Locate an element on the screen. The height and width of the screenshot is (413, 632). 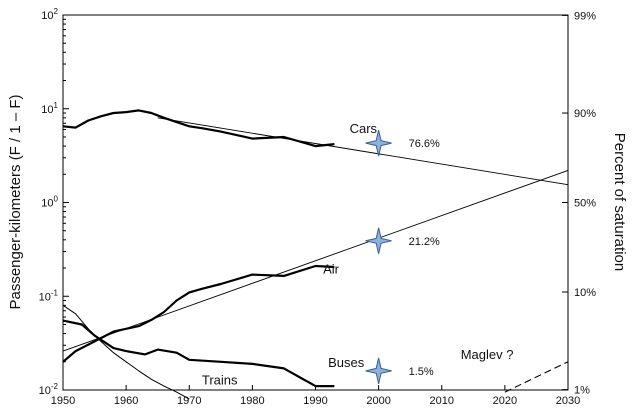
y-tick-label: 10⁻¹ is located at coordinates (49, 295).